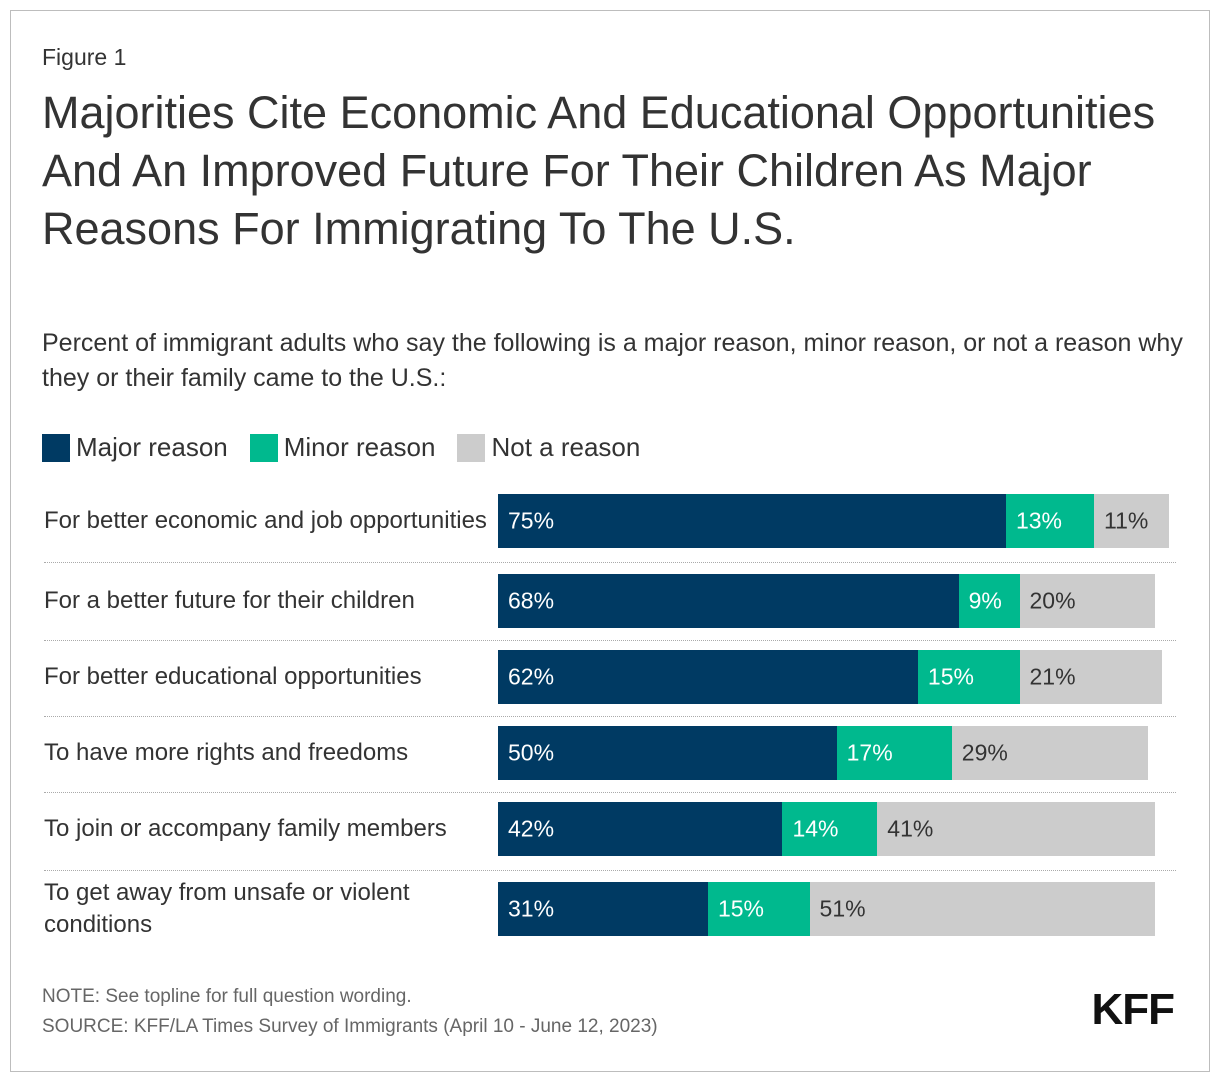 Image resolution: width=1220 pixels, height=1082 pixels. Describe the element at coordinates (1052, 600) in the screenshot. I see `value-label: 20%` at that location.